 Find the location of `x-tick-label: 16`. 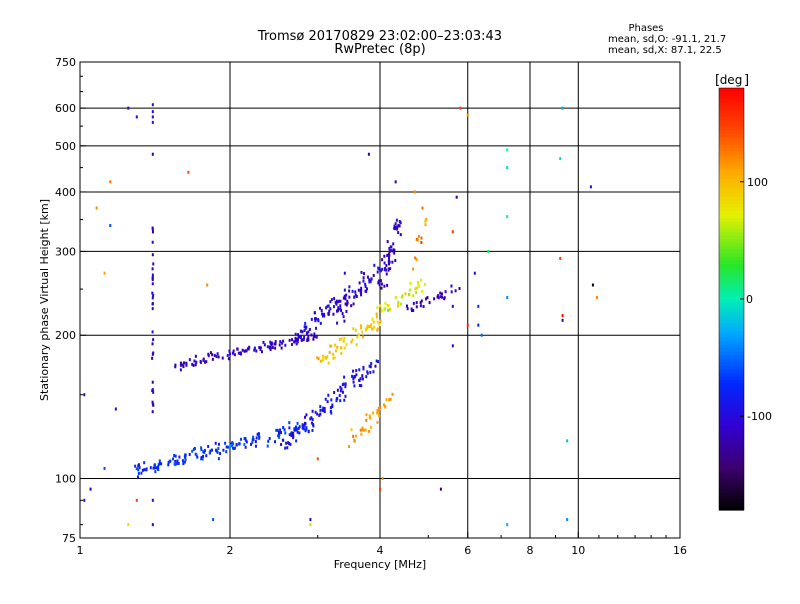

x-tick-label: 16 is located at coordinates (680, 550).